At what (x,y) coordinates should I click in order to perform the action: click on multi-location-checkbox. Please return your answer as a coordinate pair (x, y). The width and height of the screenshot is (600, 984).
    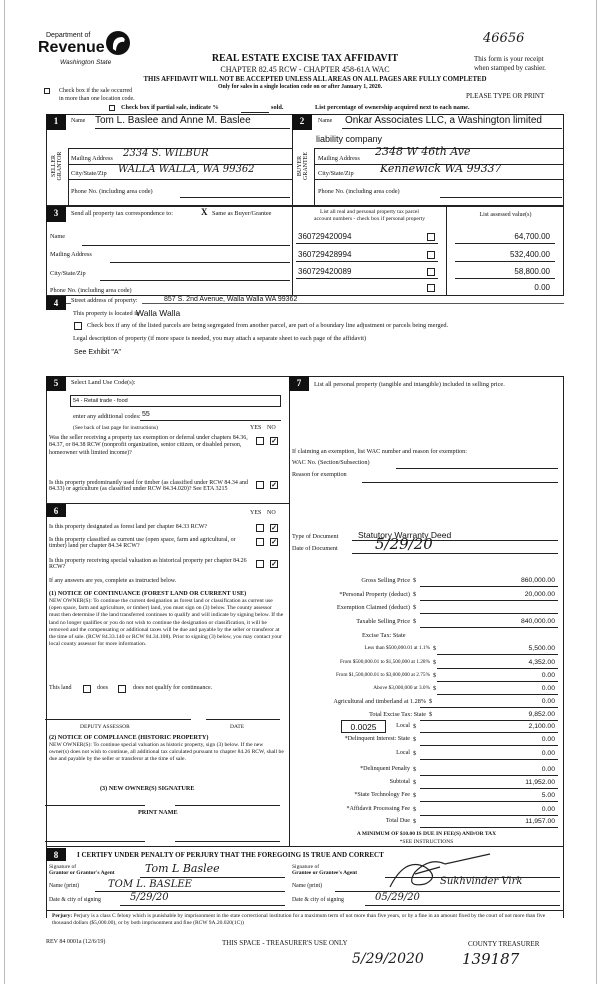
    Looking at the image, I should click on (47, 91).